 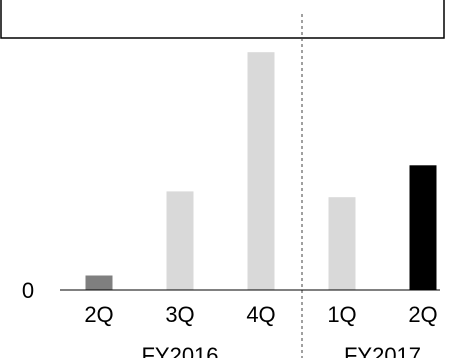 What do you see at coordinates (222, 19) in the screenshot?
I see `header-box` at bounding box center [222, 19].